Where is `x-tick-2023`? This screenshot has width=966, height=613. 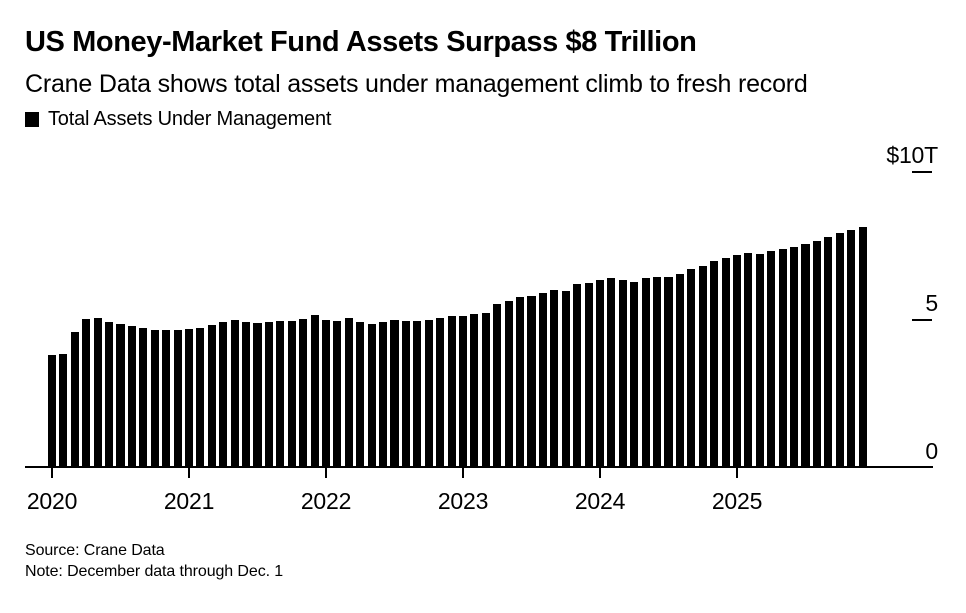
x-tick-2023 is located at coordinates (463, 473).